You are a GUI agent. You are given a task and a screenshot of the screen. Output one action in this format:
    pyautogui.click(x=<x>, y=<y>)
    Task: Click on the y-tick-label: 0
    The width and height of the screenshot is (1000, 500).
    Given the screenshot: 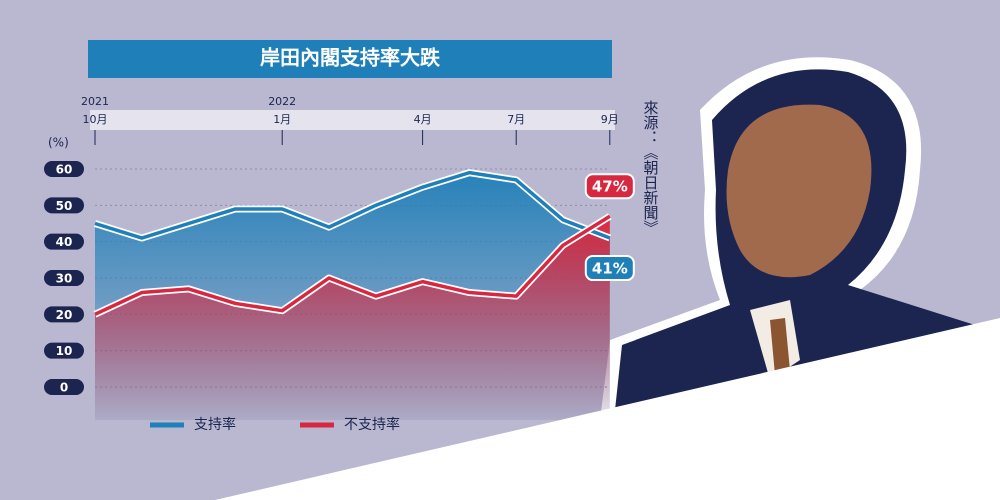 What is the action you would take?
    pyautogui.click(x=64, y=388)
    